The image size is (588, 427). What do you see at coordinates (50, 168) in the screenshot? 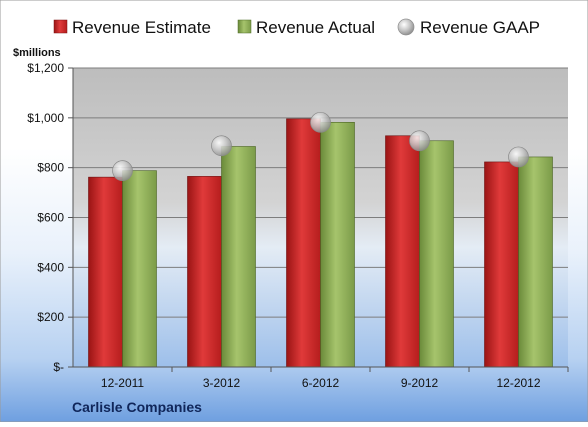
I see `y-tick-label: $800` at bounding box center [50, 168].